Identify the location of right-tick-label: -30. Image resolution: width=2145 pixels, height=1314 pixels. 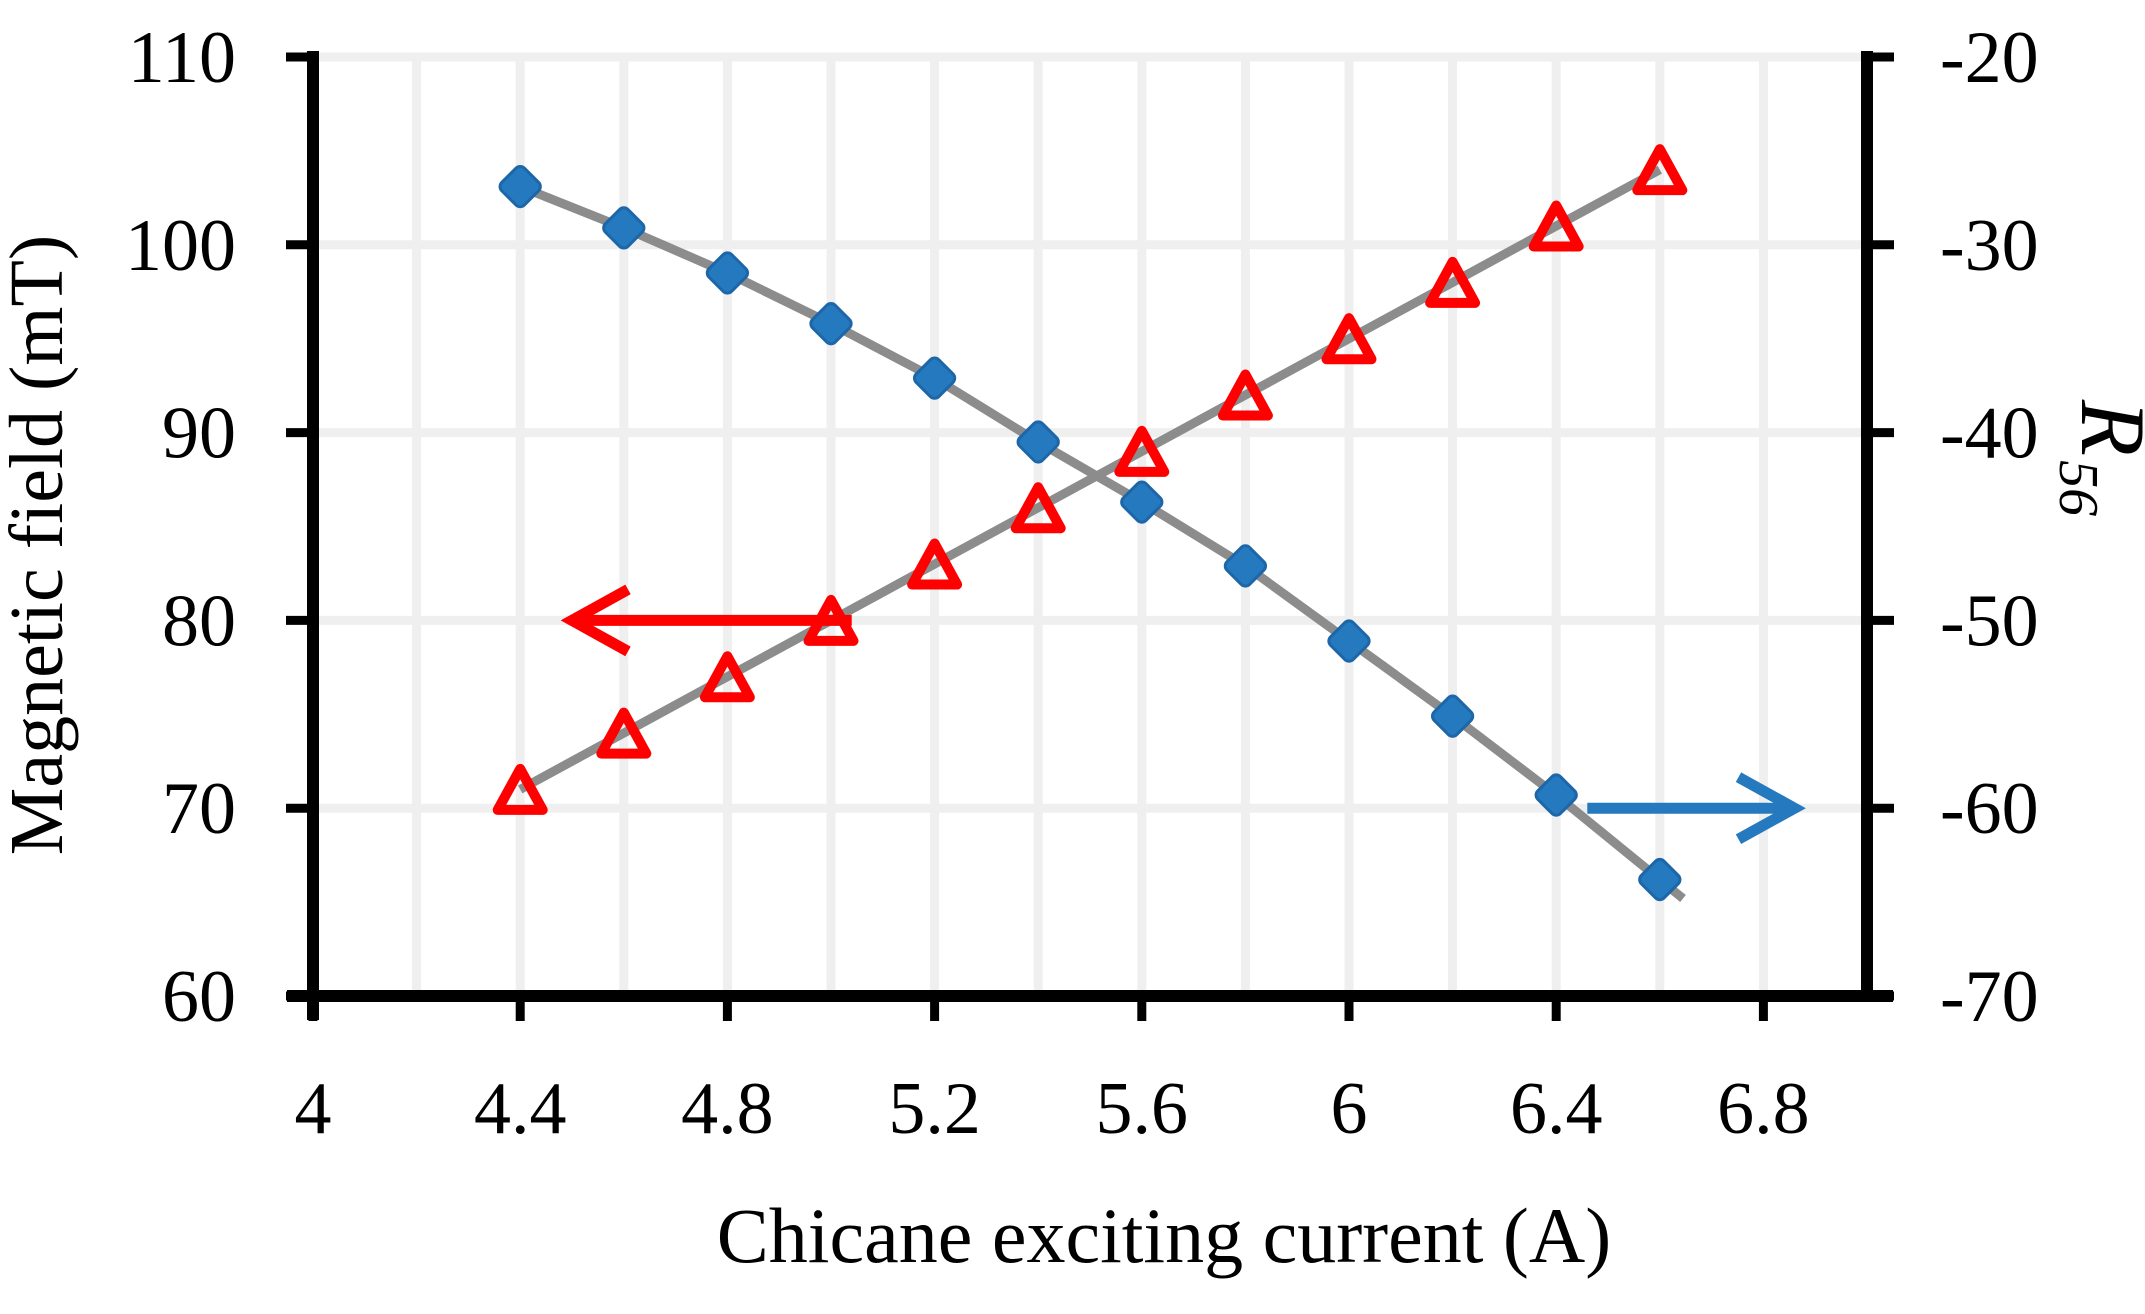
(1989, 246).